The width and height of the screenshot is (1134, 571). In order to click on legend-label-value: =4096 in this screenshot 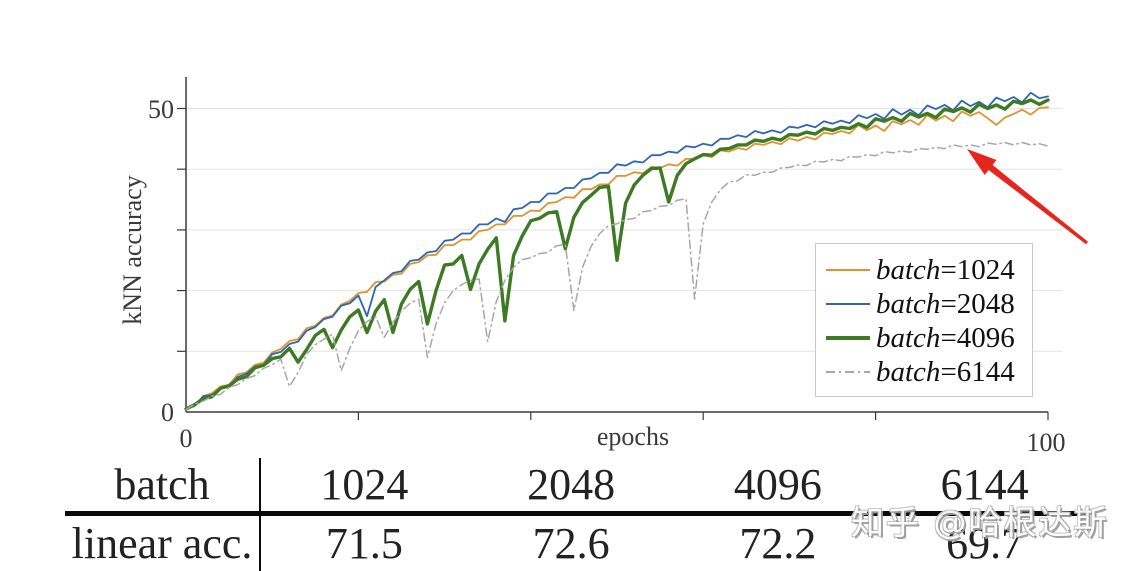, I will do `click(977, 337)`.